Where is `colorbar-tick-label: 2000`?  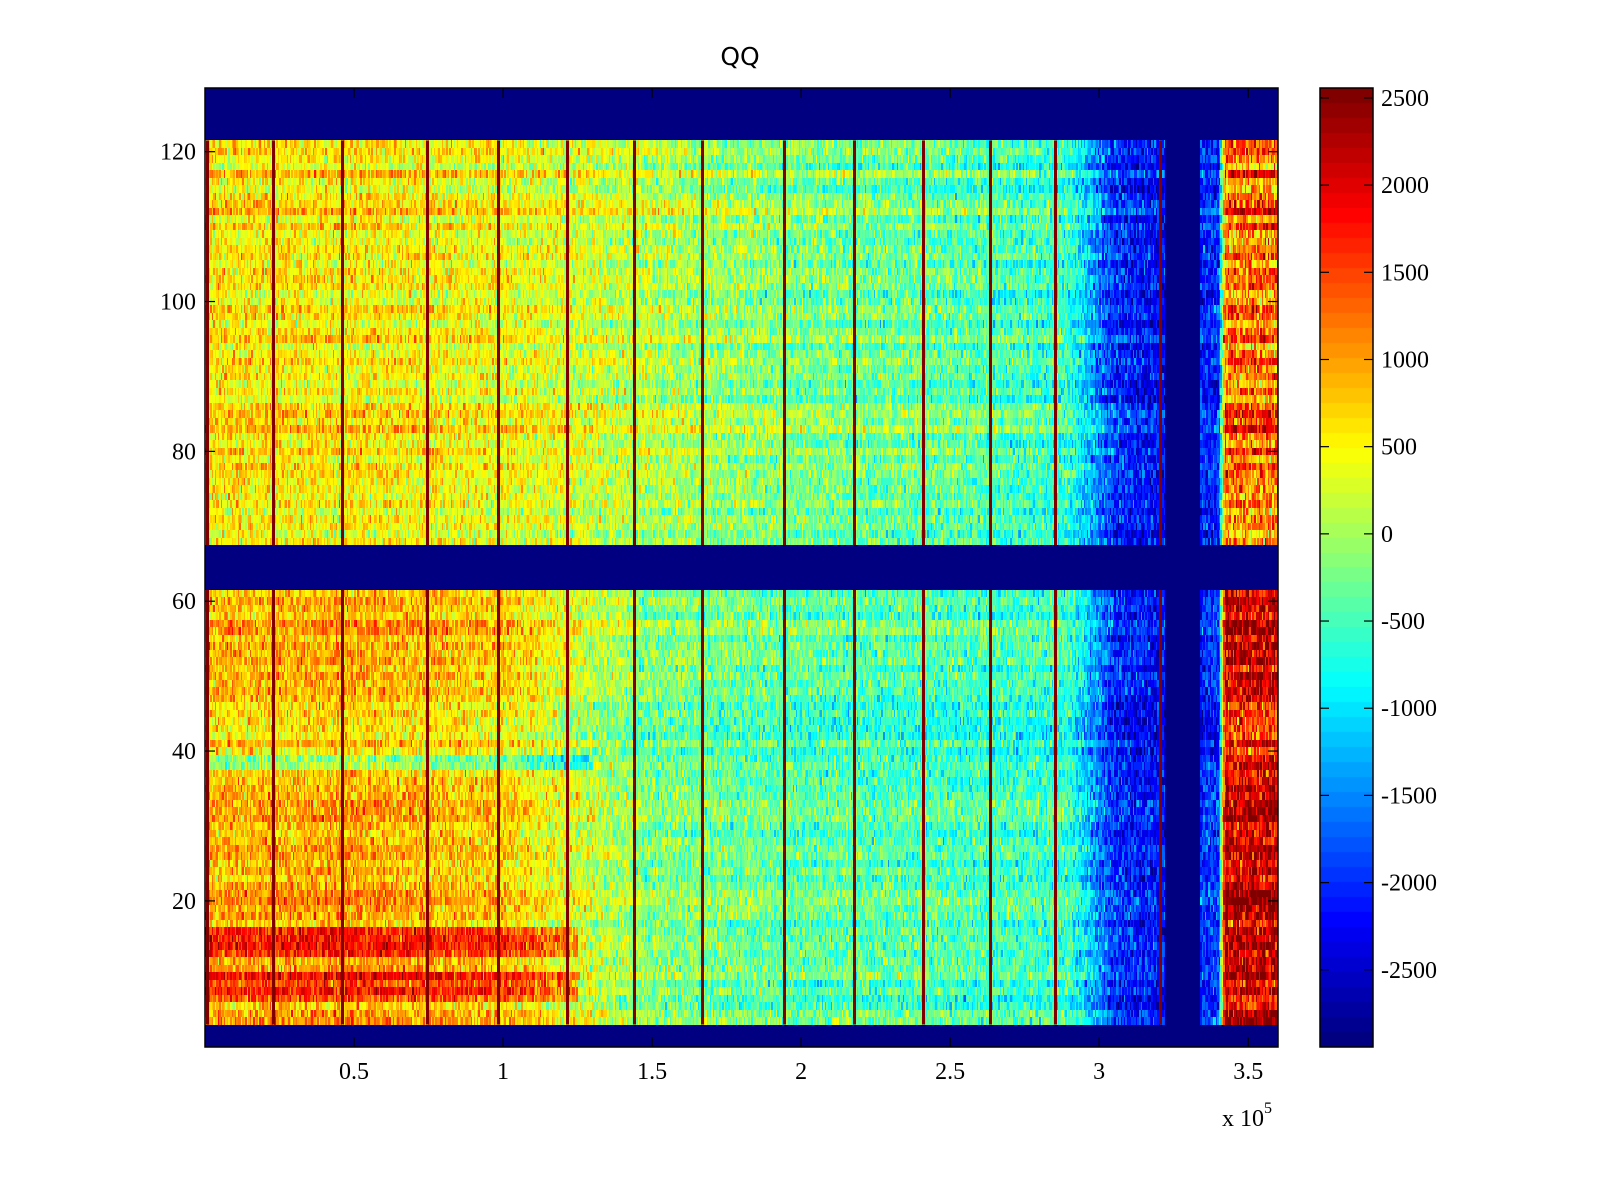
colorbar-tick-label: 2000 is located at coordinates (1405, 186).